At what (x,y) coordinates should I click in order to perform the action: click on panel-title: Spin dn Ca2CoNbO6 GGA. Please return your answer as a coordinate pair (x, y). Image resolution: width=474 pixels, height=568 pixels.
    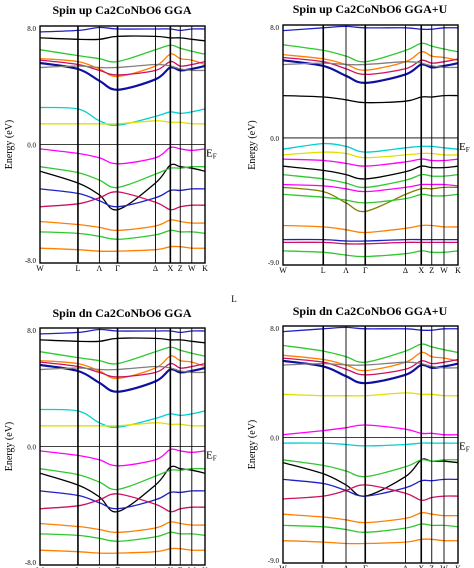
    Looking at the image, I should click on (121, 313).